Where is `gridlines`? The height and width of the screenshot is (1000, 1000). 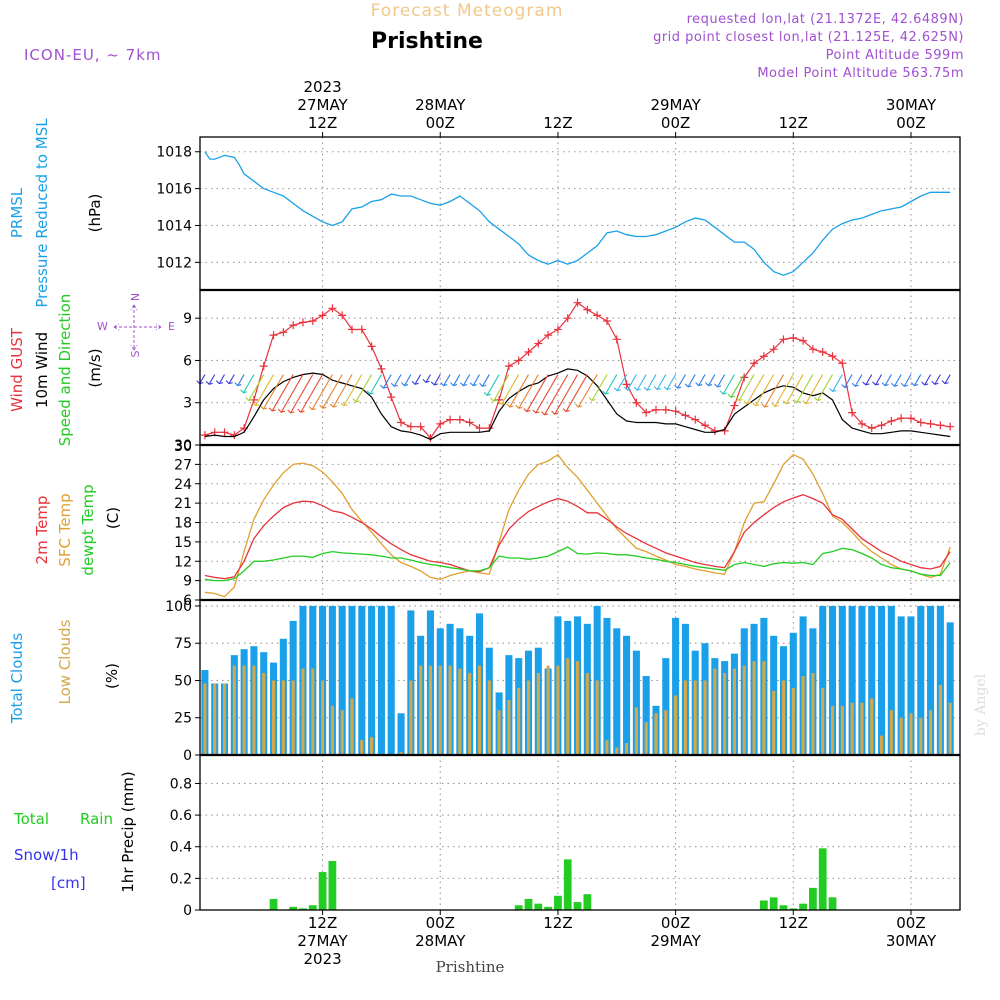 gridlines is located at coordinates (580, 213).